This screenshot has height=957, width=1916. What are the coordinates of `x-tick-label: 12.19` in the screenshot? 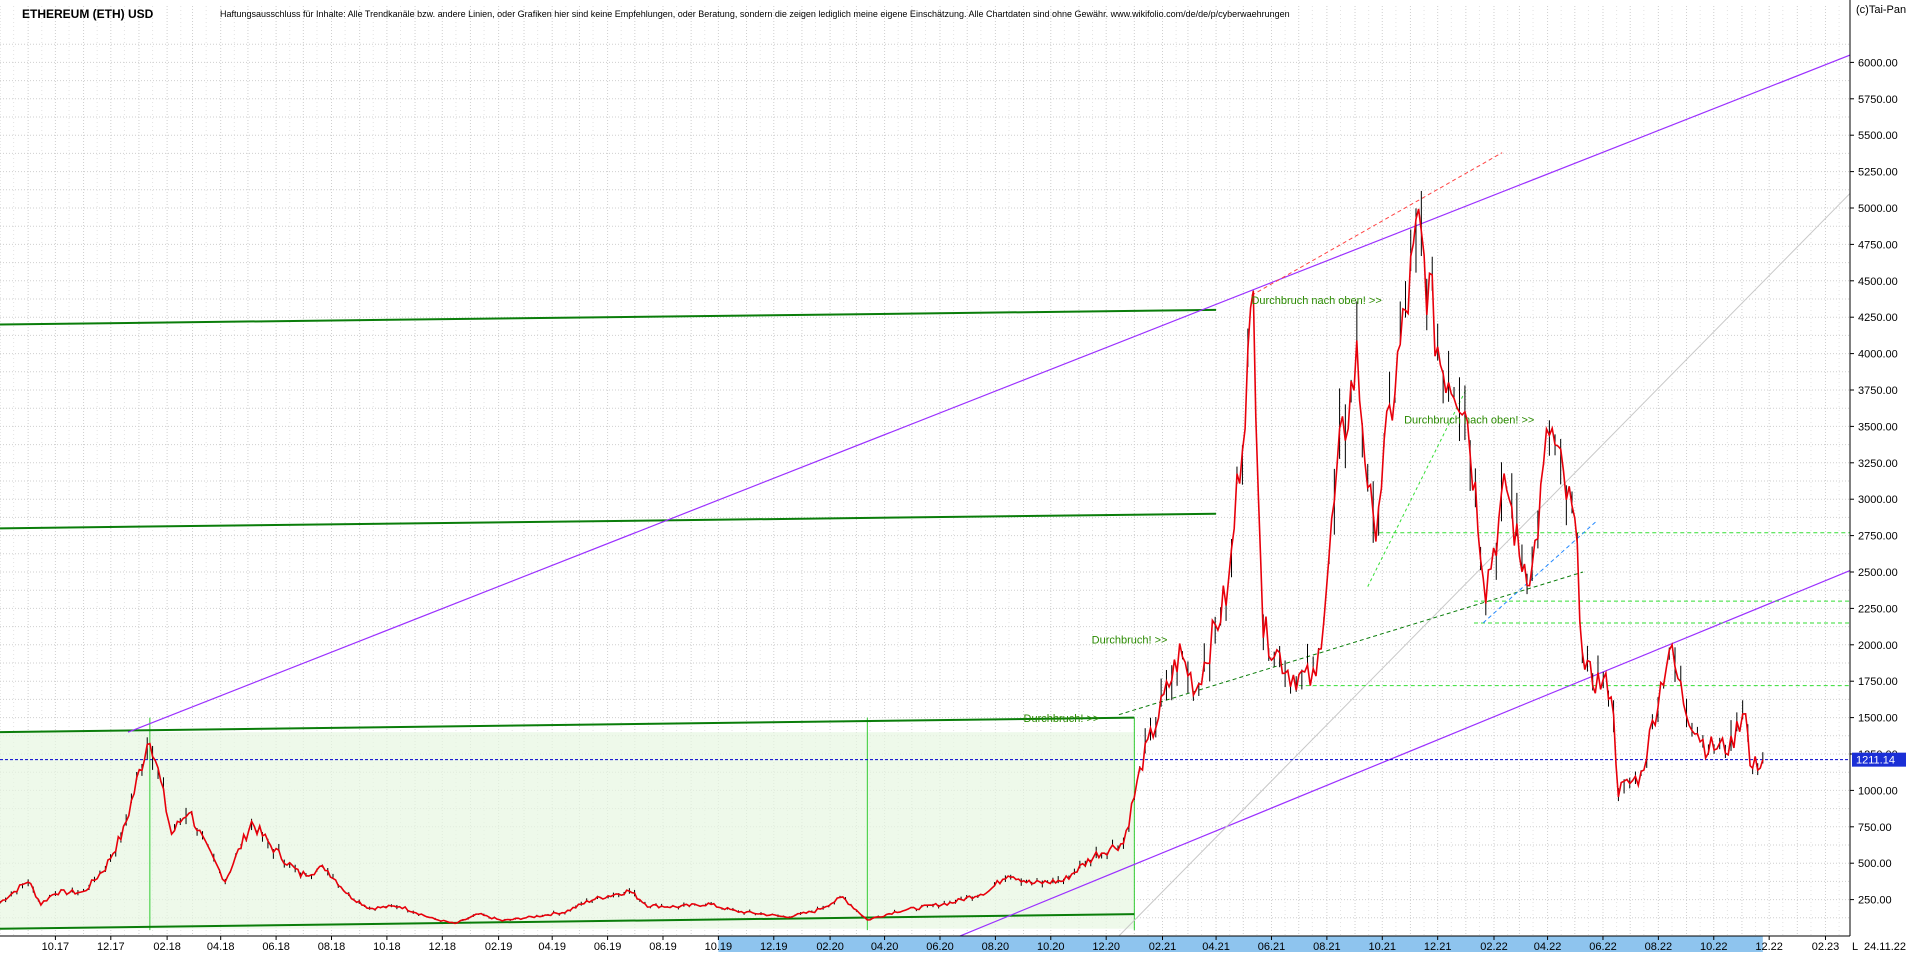 It's located at (774, 946).